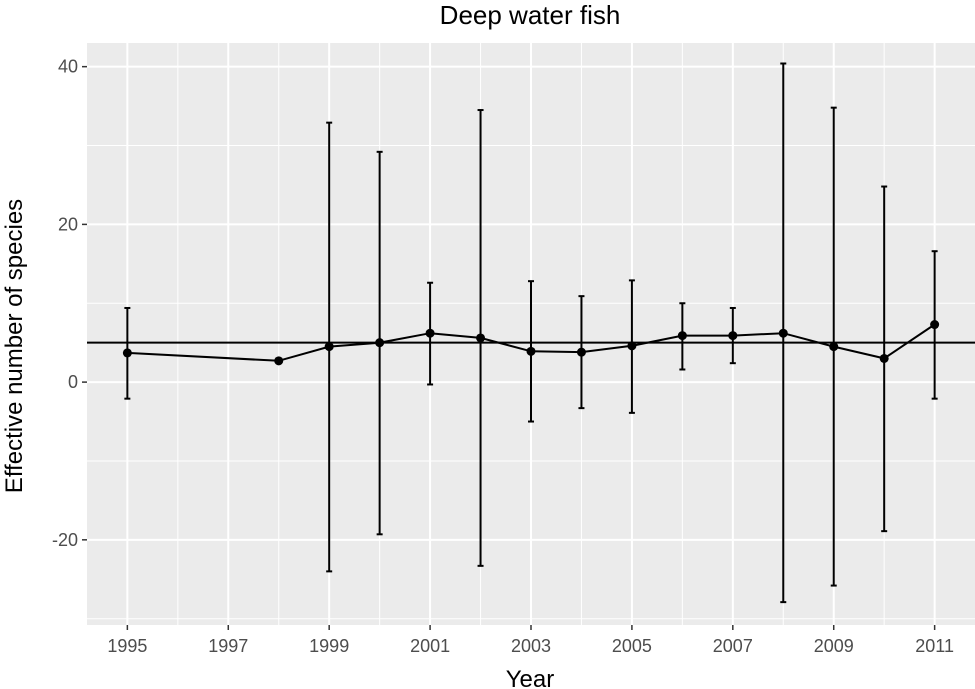 The width and height of the screenshot is (975, 689). Describe the element at coordinates (632, 646) in the screenshot. I see `x-tick-label: 2005` at that location.